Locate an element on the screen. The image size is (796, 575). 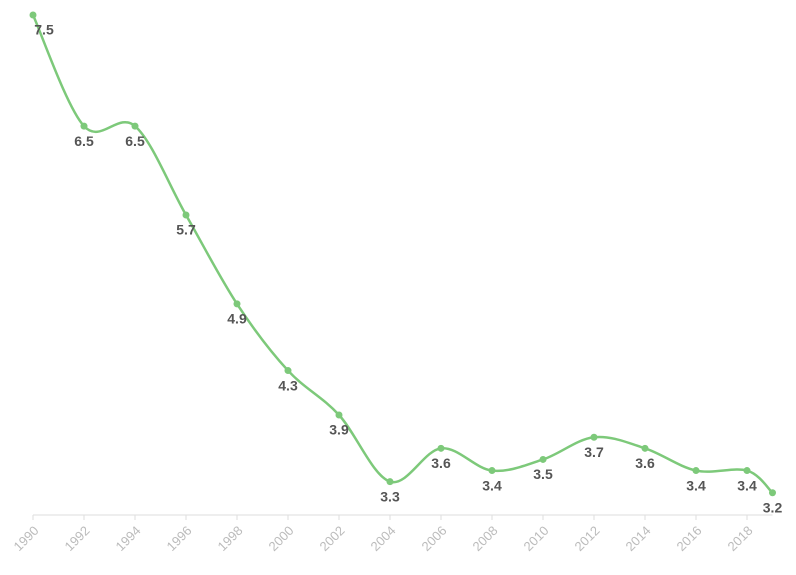
value-label: 3.3 is located at coordinates (390, 496).